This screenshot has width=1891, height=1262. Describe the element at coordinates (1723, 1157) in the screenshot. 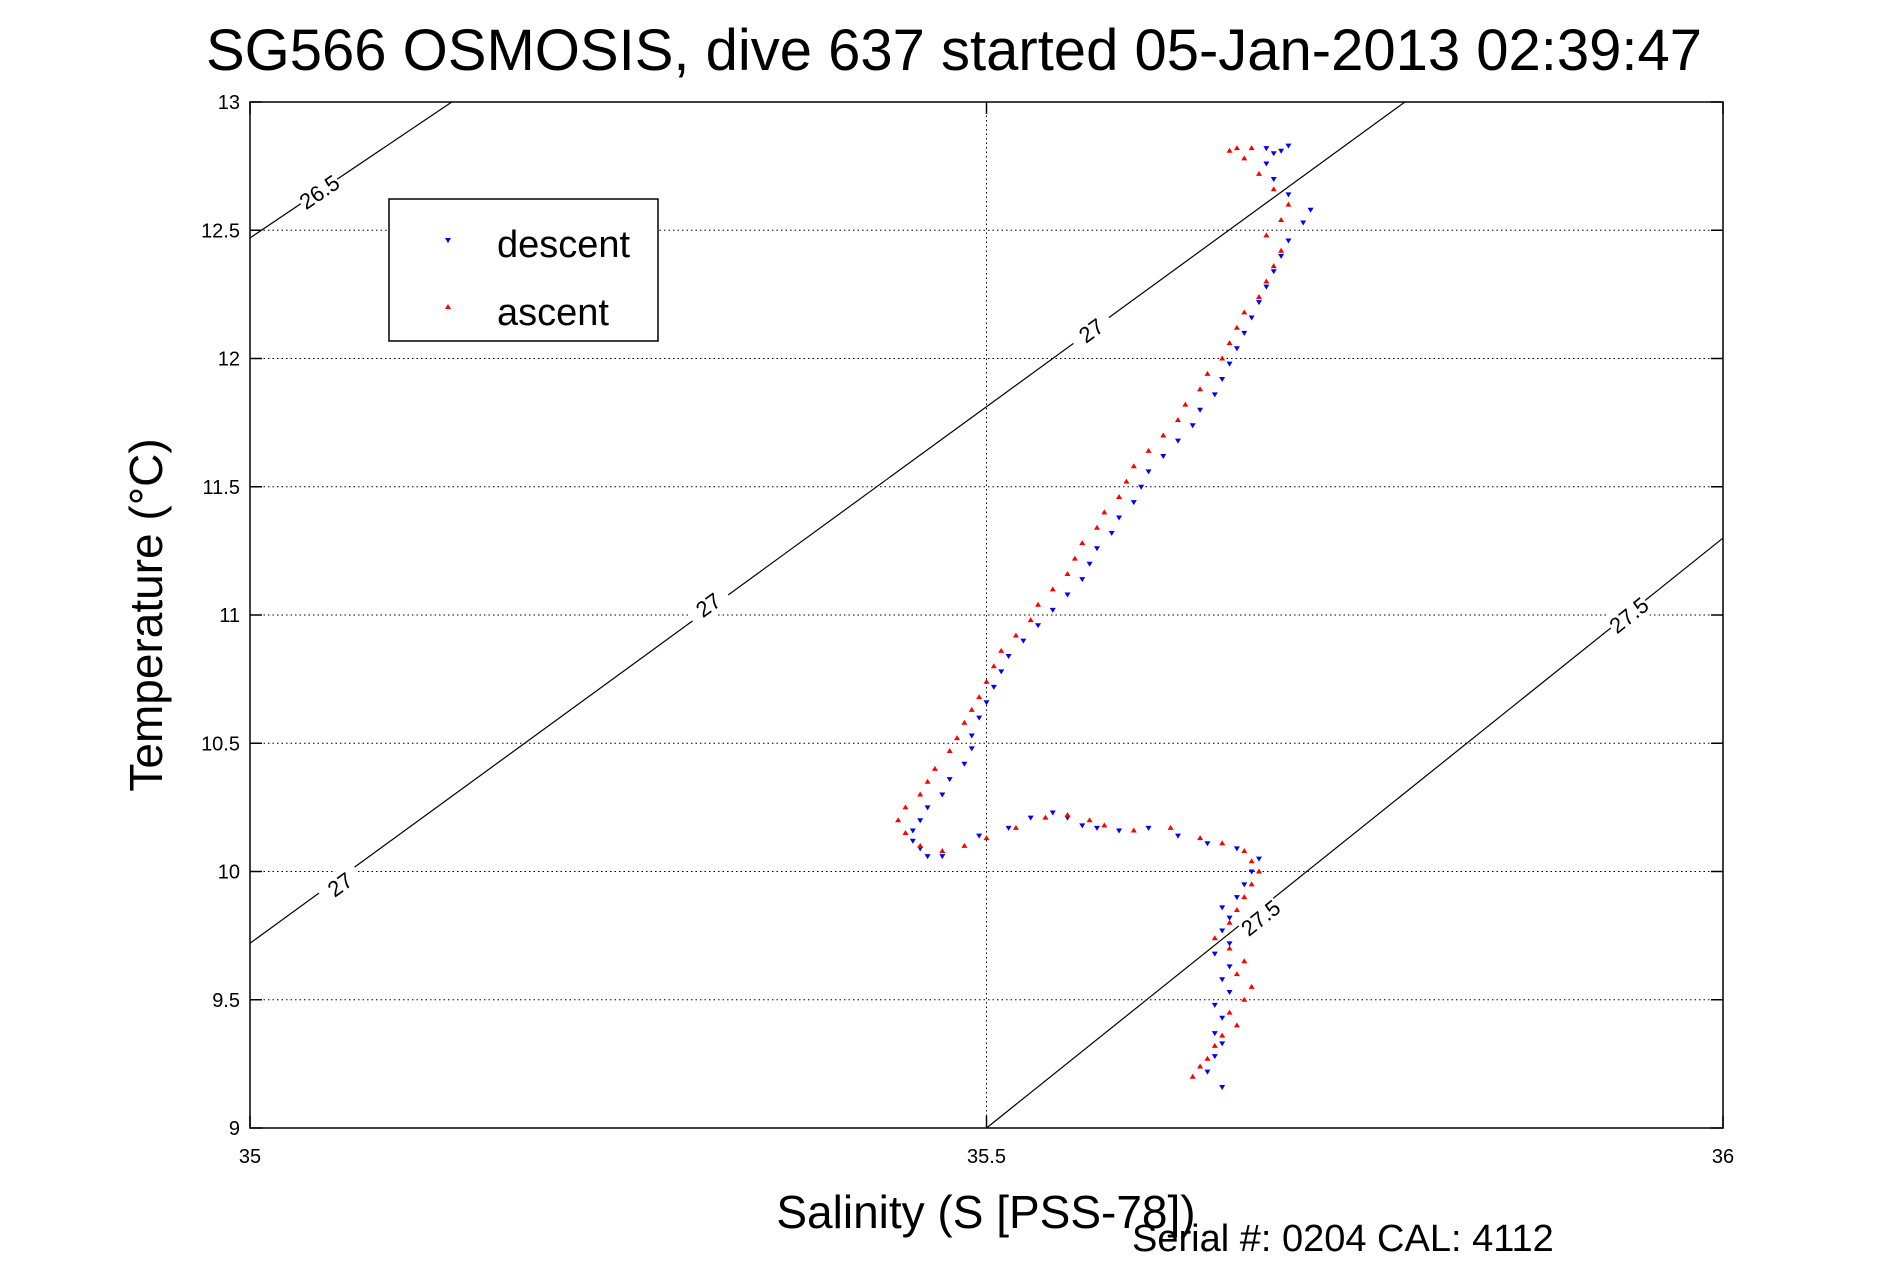

I see `x-tick-label: 36` at that location.